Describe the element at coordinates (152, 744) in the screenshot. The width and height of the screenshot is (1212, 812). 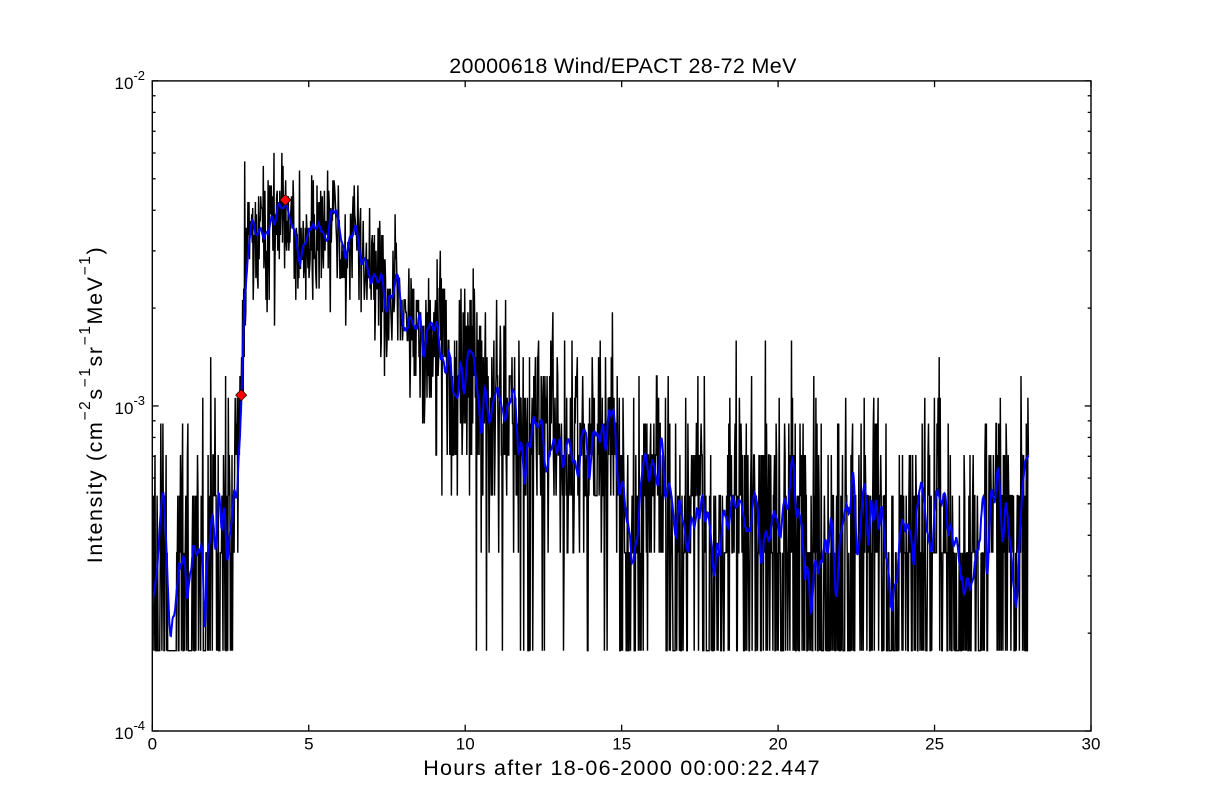
I see `svg-text: 0` at that location.